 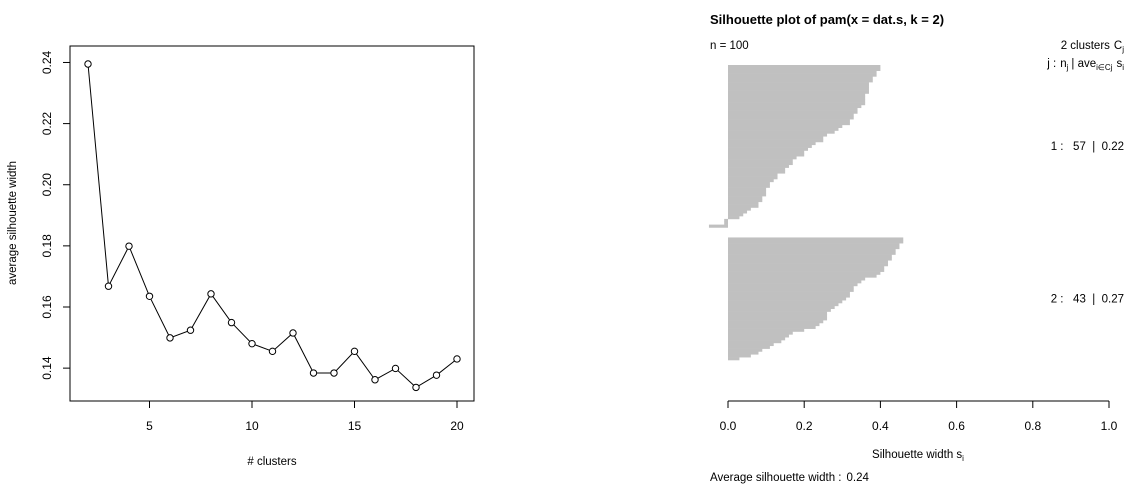 What do you see at coordinates (47, 62) in the screenshot?
I see `y-tick-label: 0.24` at bounding box center [47, 62].